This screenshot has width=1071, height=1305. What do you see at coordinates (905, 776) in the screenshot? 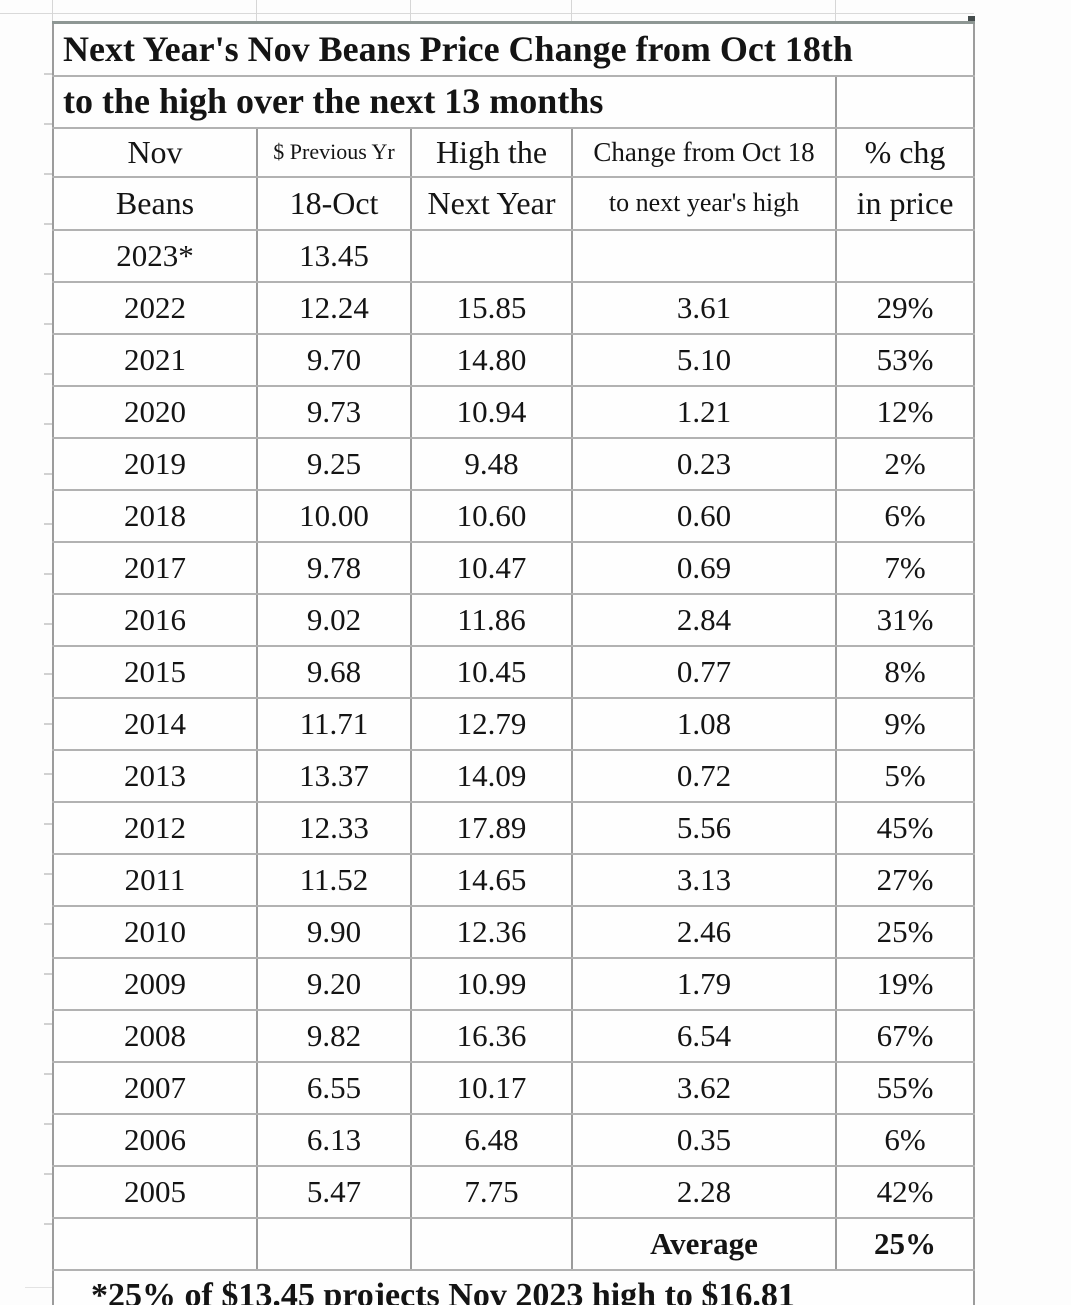
I see `cell-pct-change: 5%` at bounding box center [905, 776].